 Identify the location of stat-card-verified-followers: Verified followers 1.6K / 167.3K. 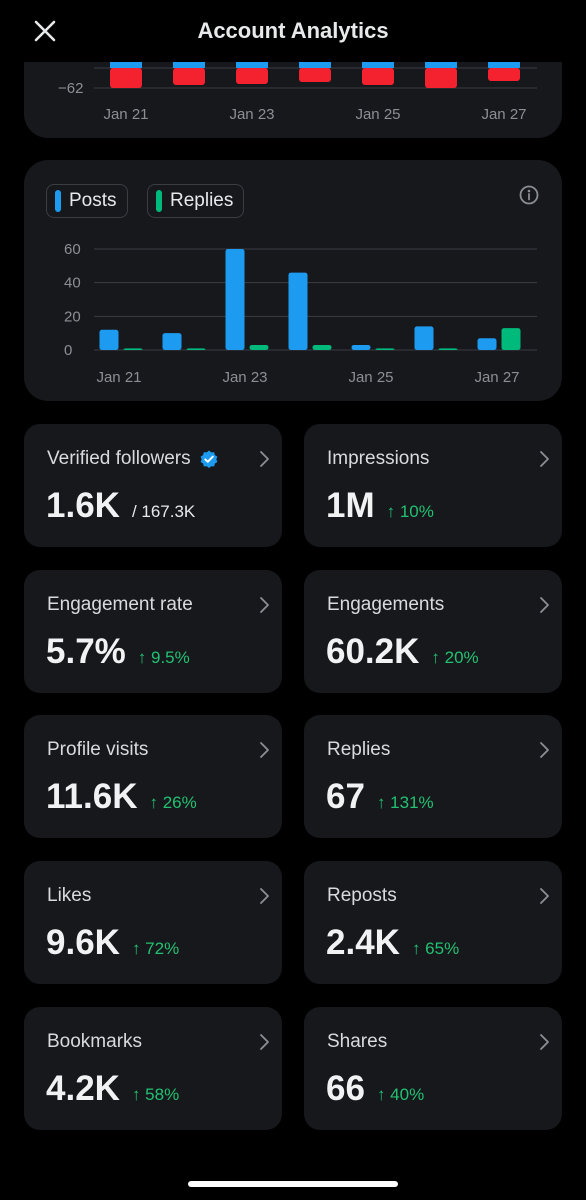
(153, 485).